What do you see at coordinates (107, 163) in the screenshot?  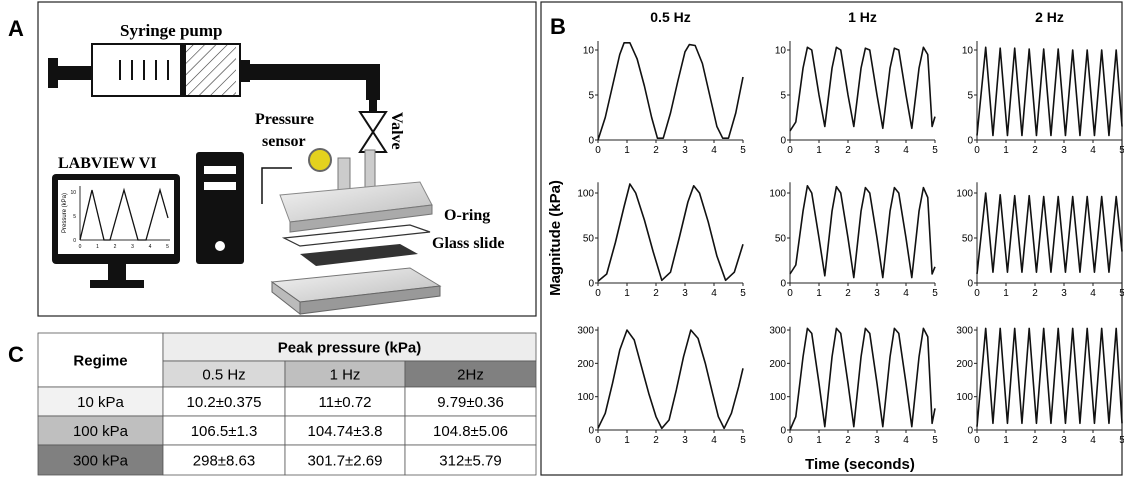 I see `labview-label: LABVIEW VI` at bounding box center [107, 163].